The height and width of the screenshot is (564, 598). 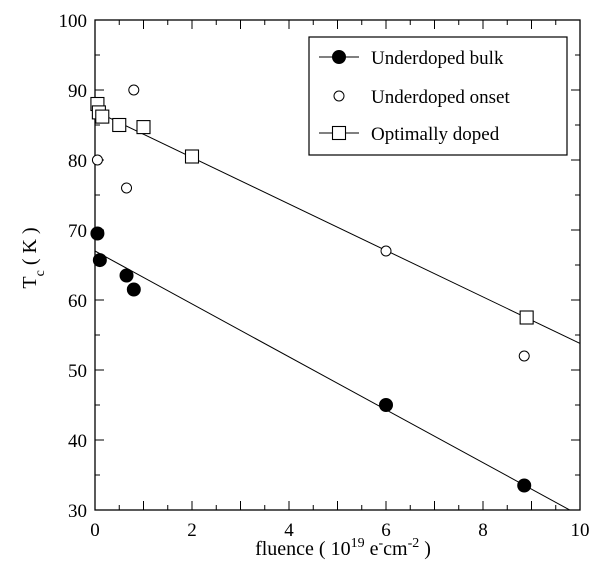 I want to click on y-tick-label: 30, so click(x=77, y=511).